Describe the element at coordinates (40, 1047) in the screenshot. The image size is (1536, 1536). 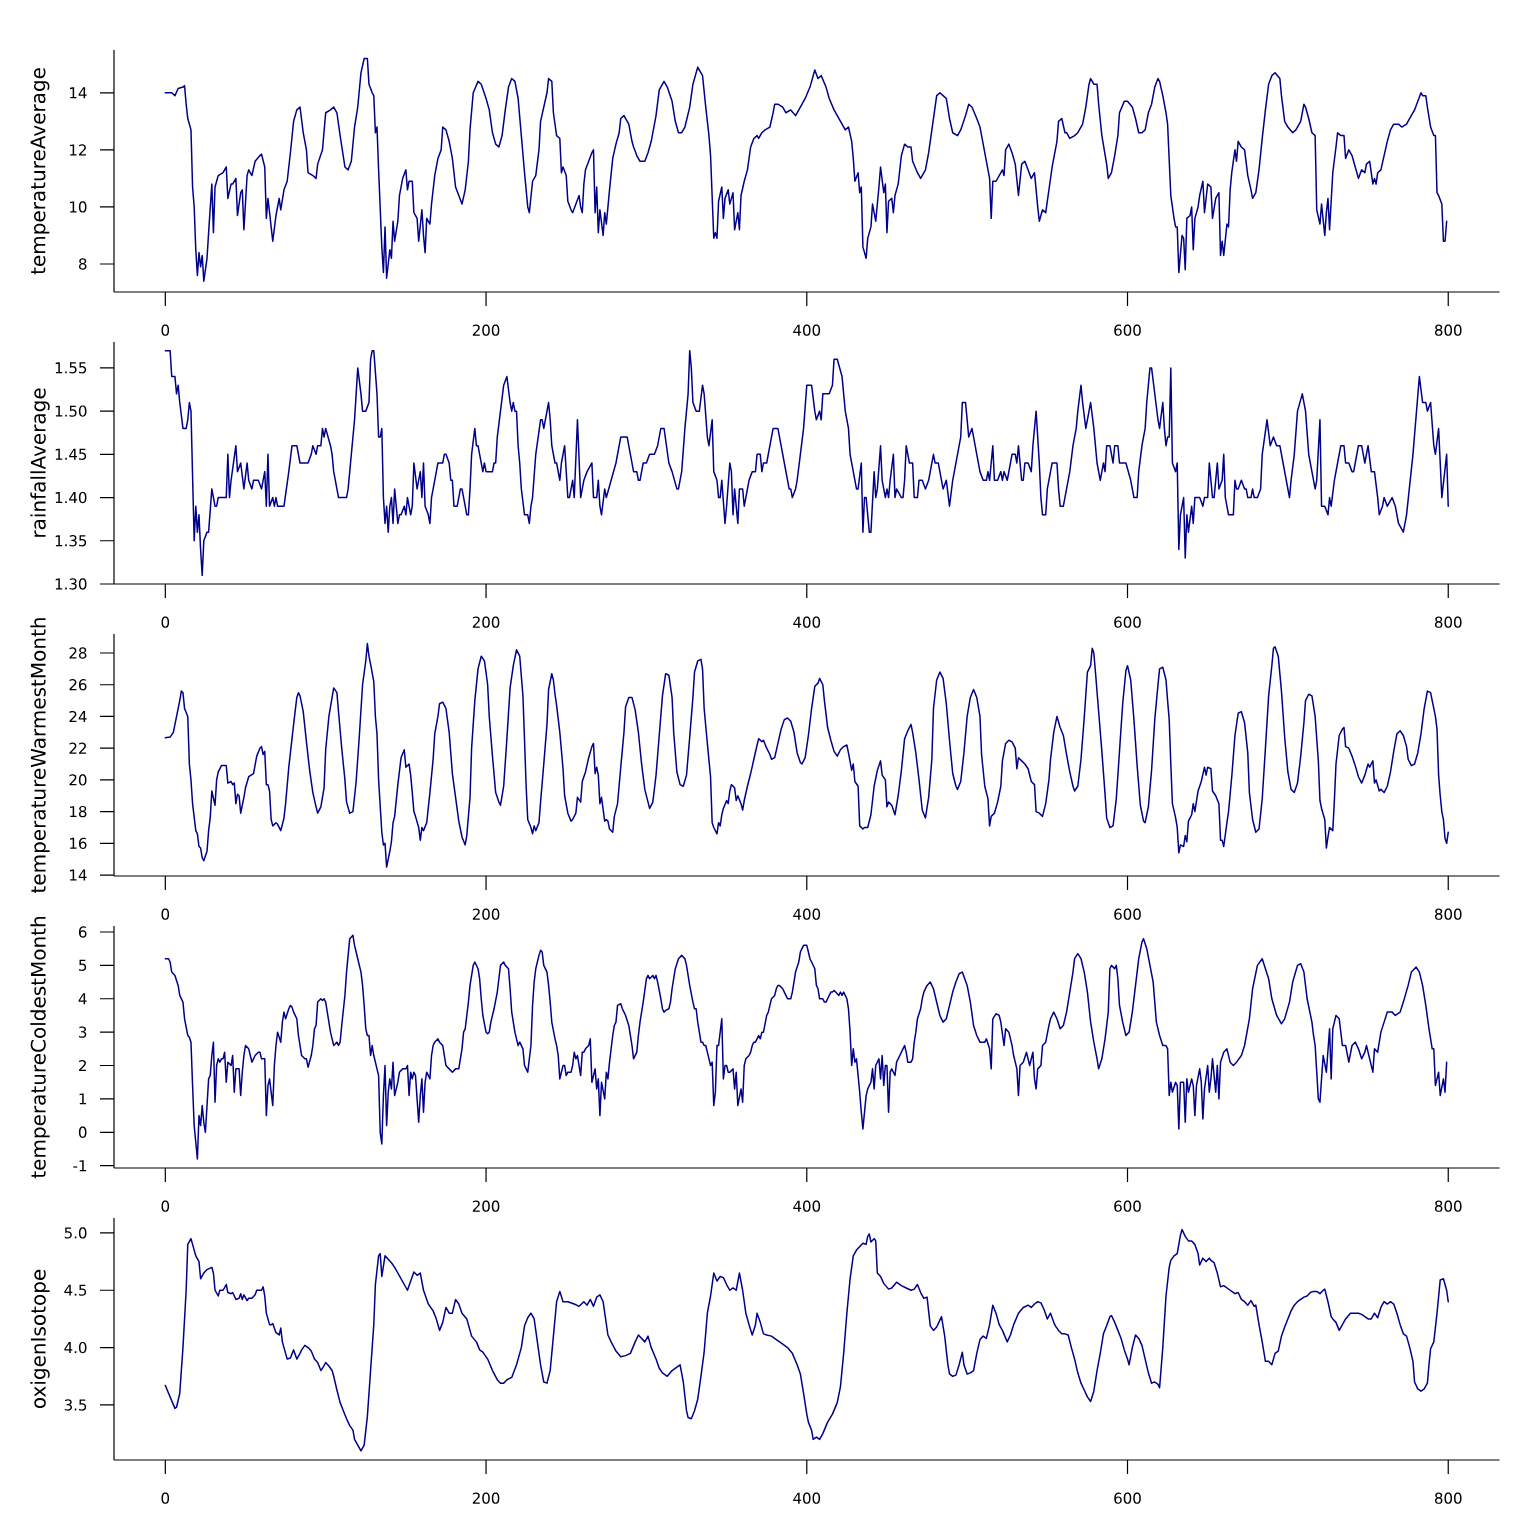
I see `y-axis-title: temperatureColdestMonth` at that location.